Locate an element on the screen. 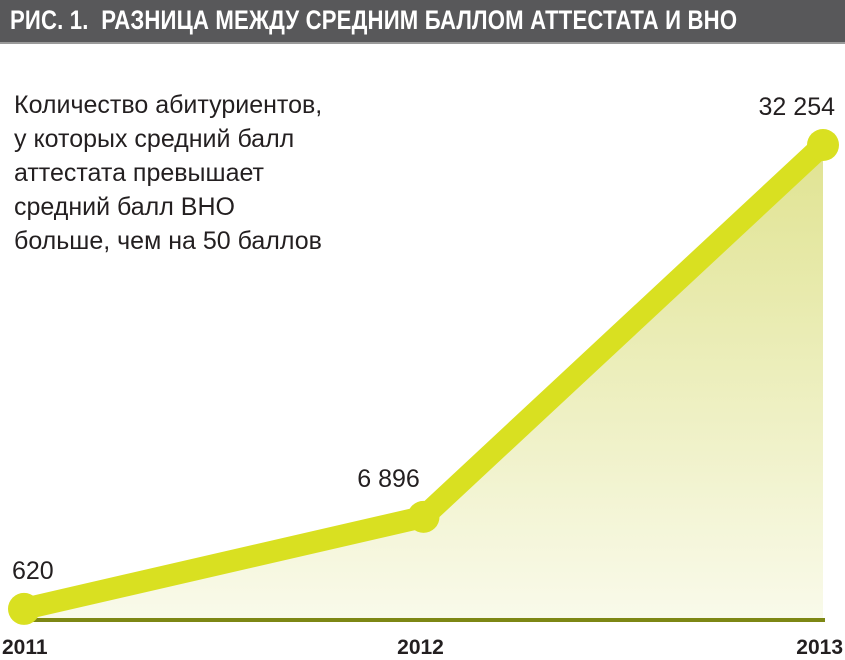 This screenshot has height=660, width=845. annotation-line: Количество абитуриентов, is located at coordinates (168, 105).